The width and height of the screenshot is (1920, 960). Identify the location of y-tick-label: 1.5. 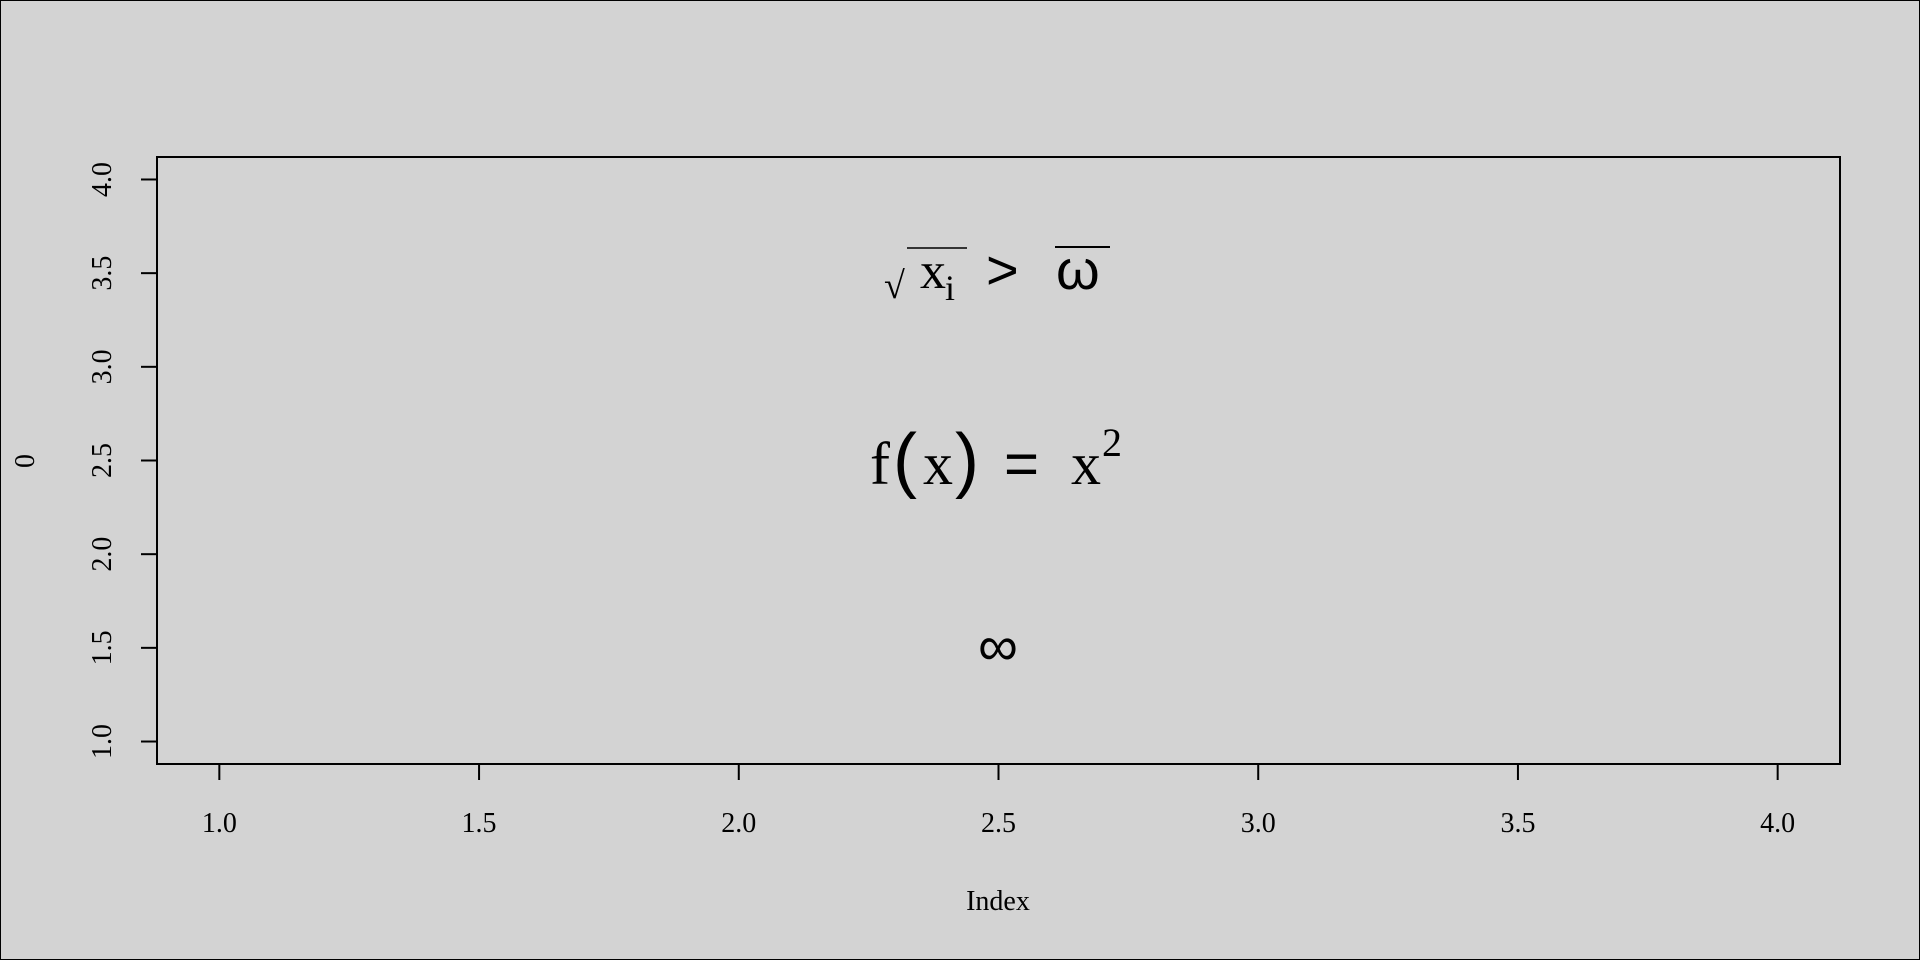
(102, 647).